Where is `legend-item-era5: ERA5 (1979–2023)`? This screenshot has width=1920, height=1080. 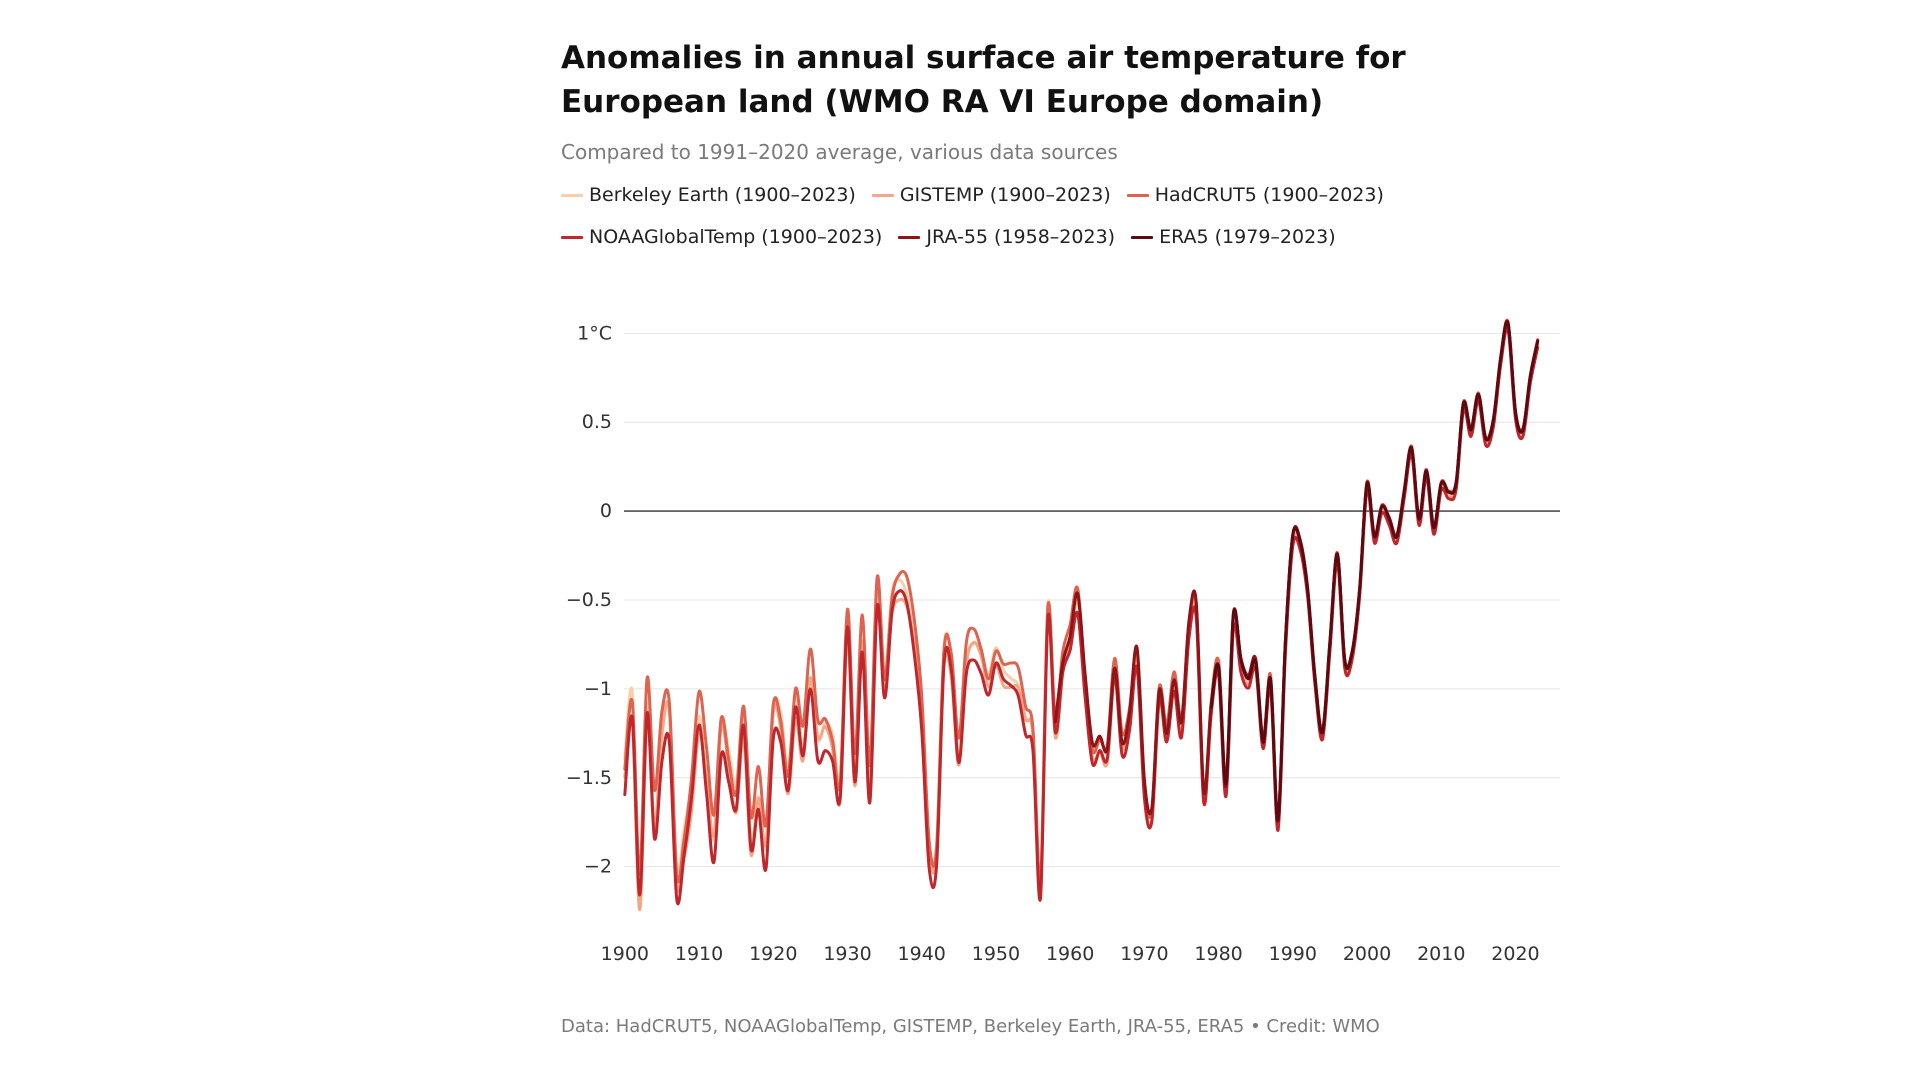
legend-item-era5: ERA5 (1979–2023) is located at coordinates (1233, 237).